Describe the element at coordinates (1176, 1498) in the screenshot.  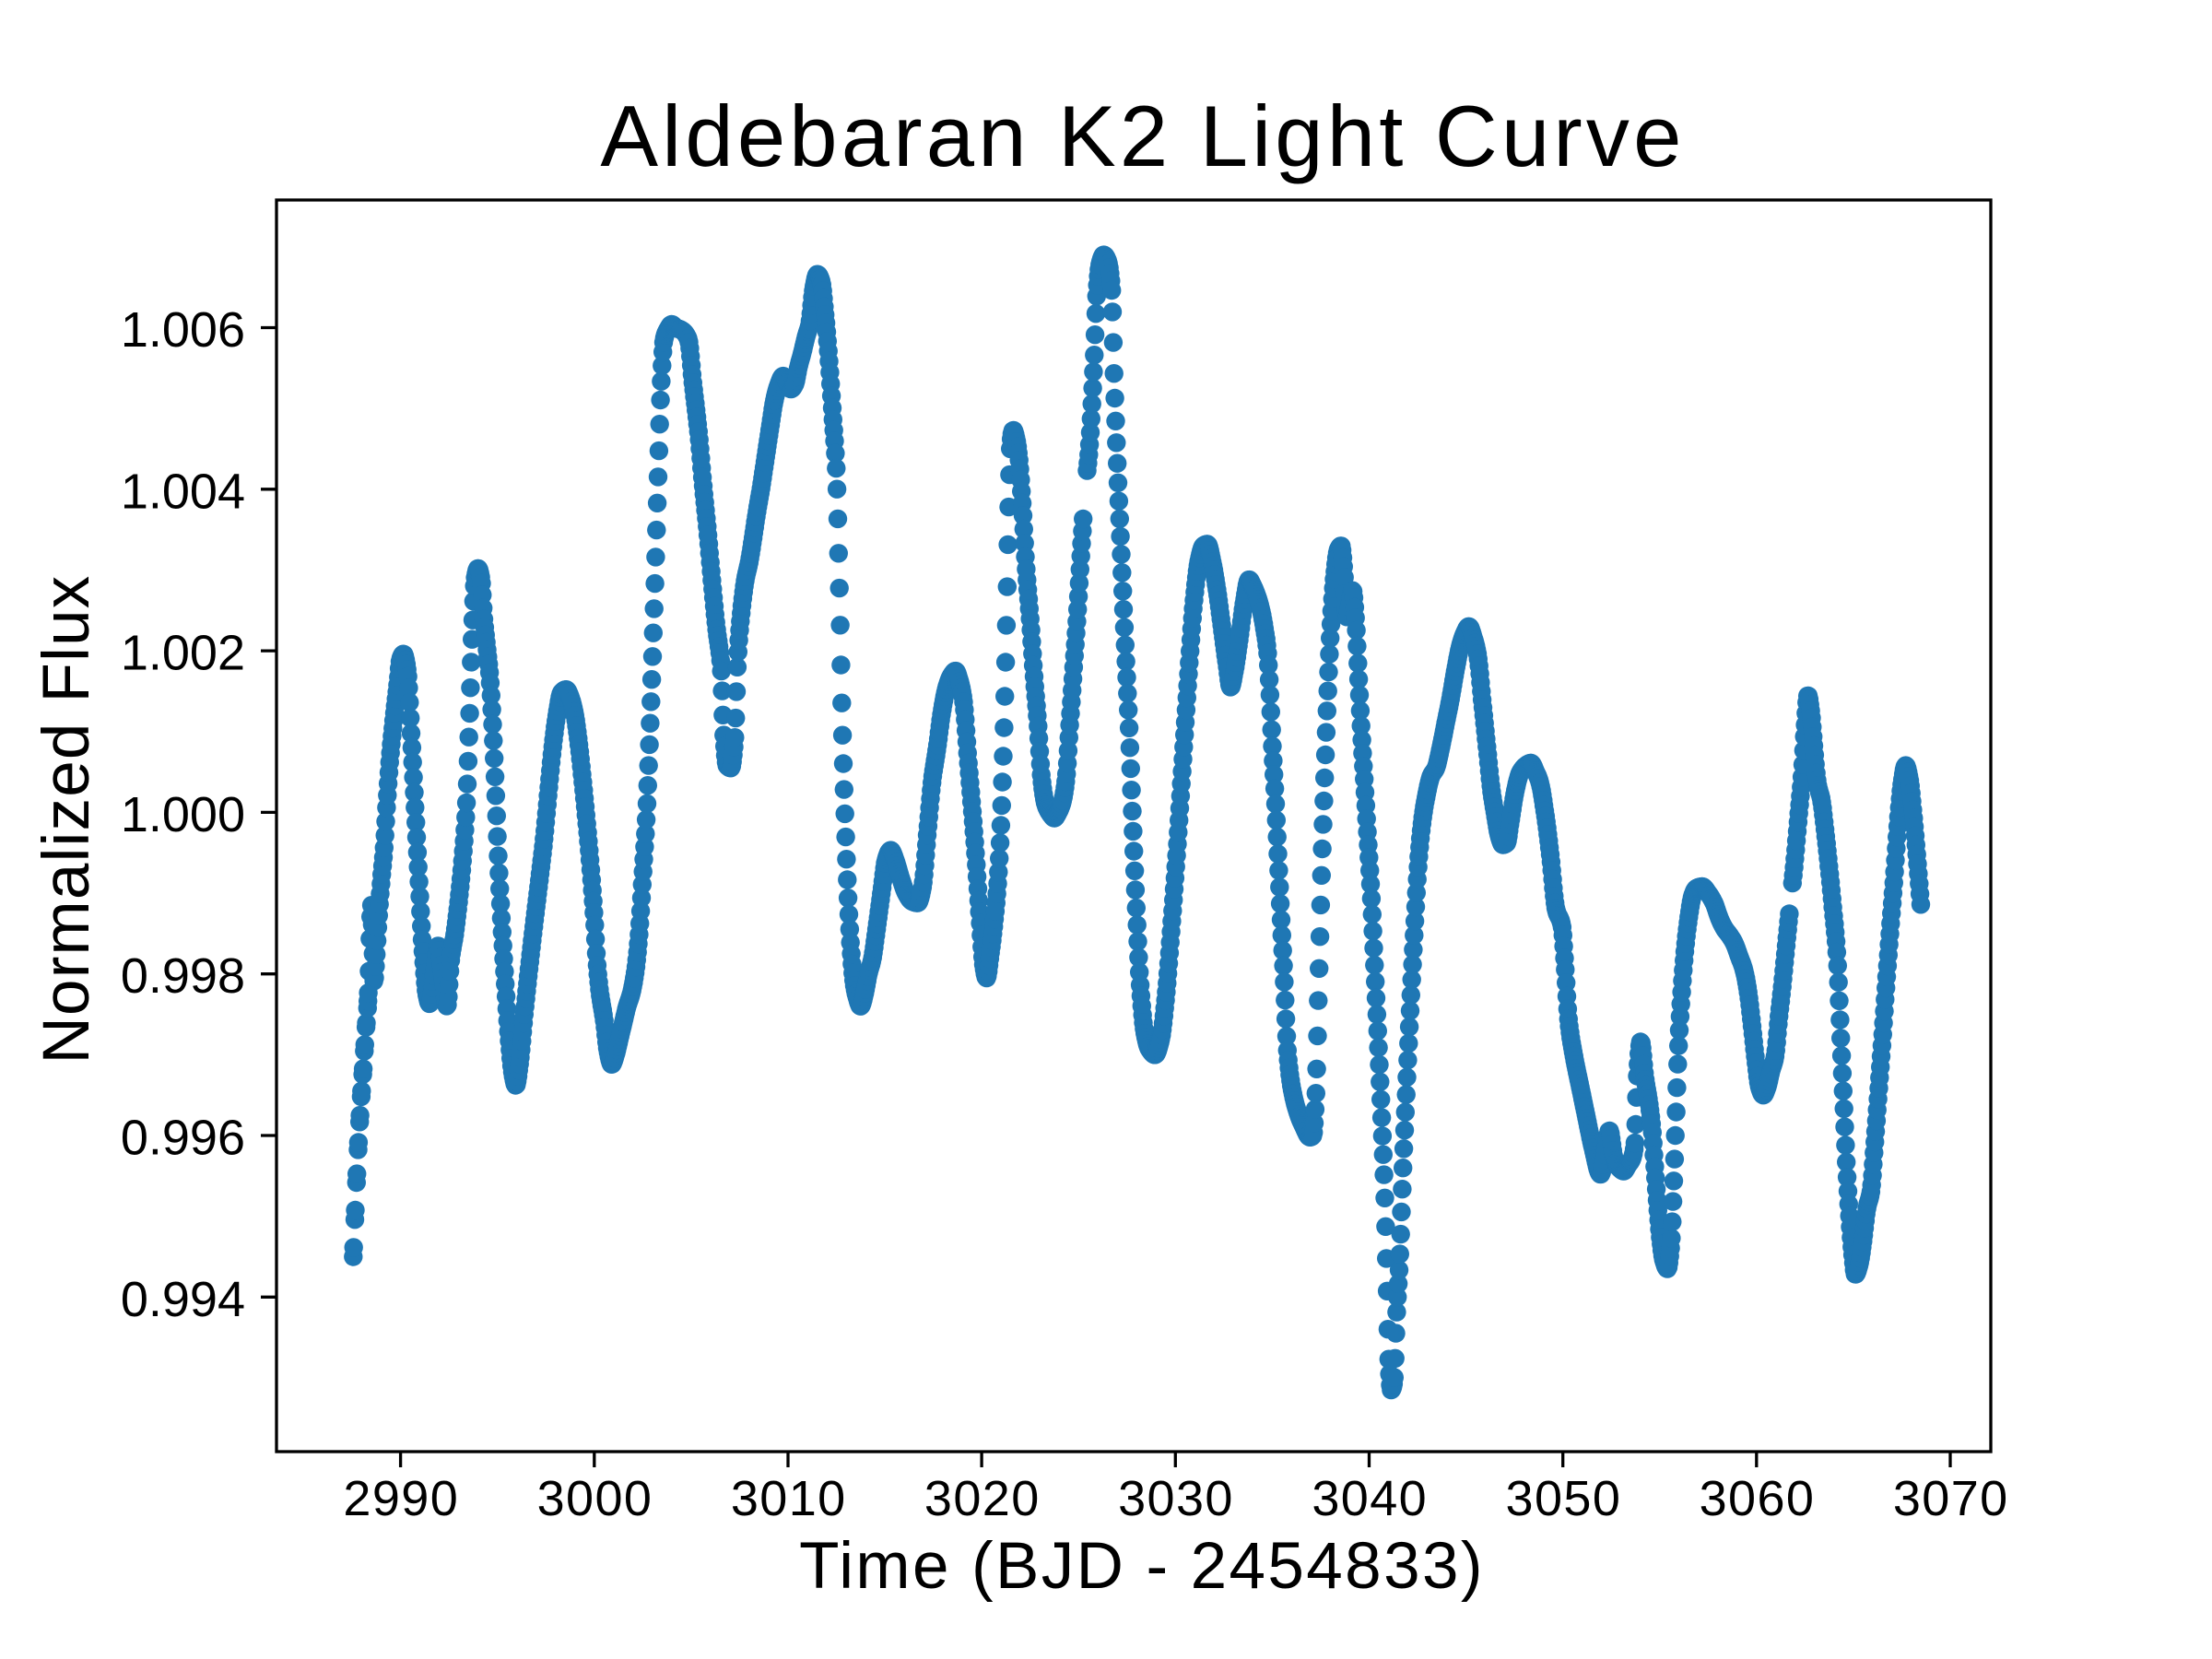
I see `svg-text: 3030` at that location.